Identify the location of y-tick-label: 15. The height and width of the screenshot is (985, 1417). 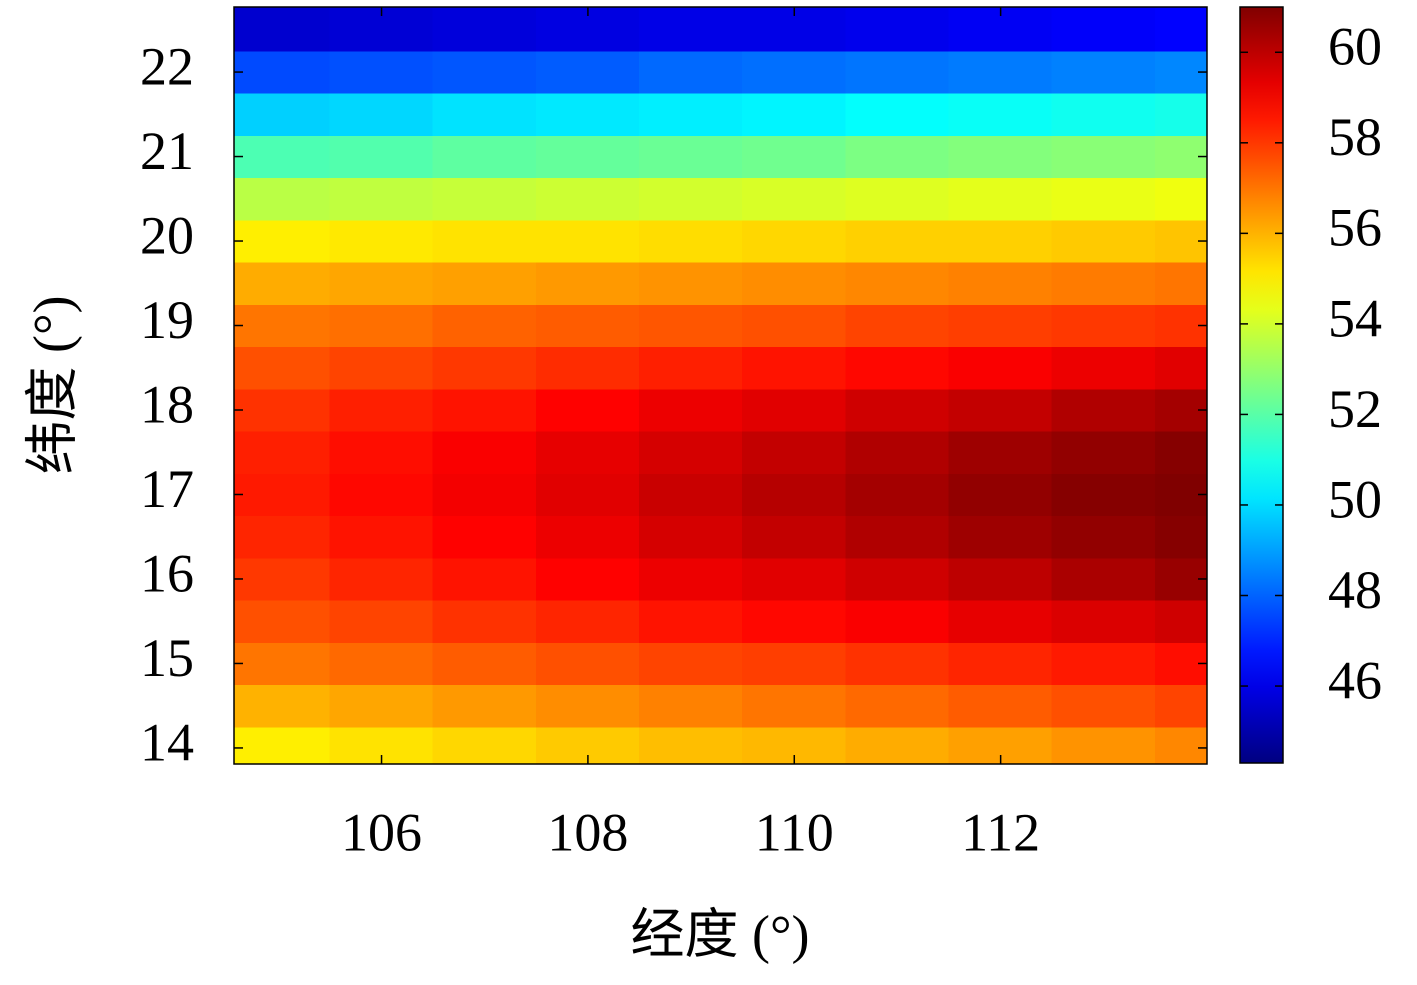
(167, 658).